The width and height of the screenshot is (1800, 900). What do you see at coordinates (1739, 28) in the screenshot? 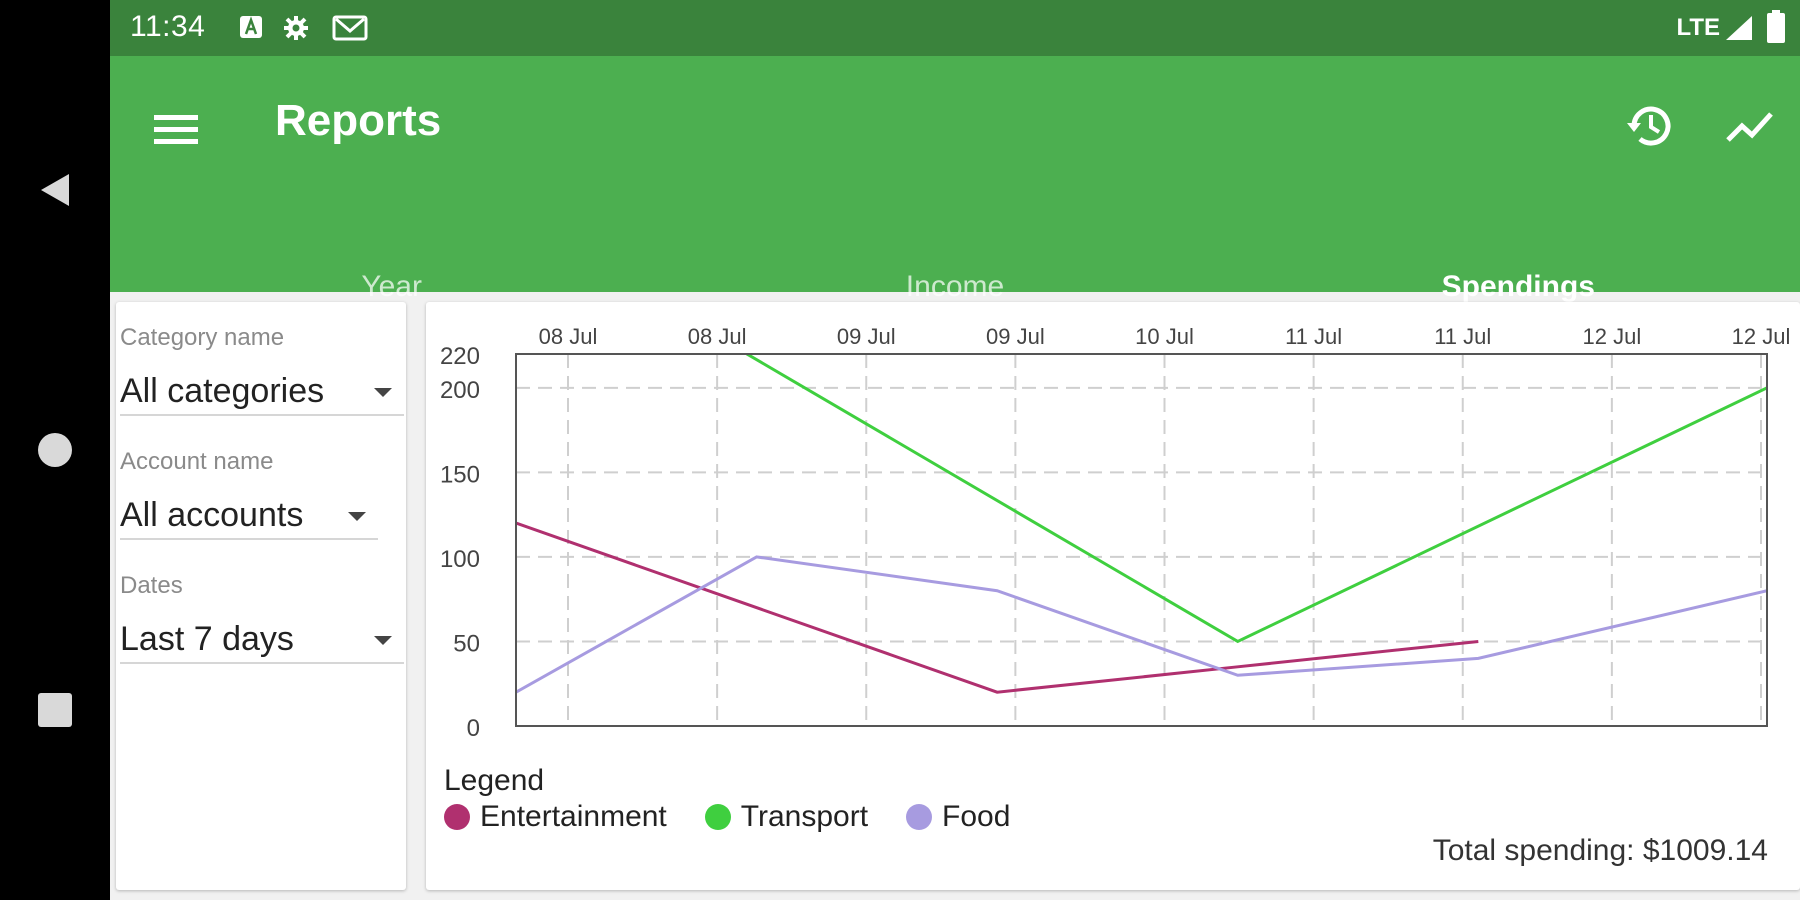
I see `signal-icon` at bounding box center [1739, 28].